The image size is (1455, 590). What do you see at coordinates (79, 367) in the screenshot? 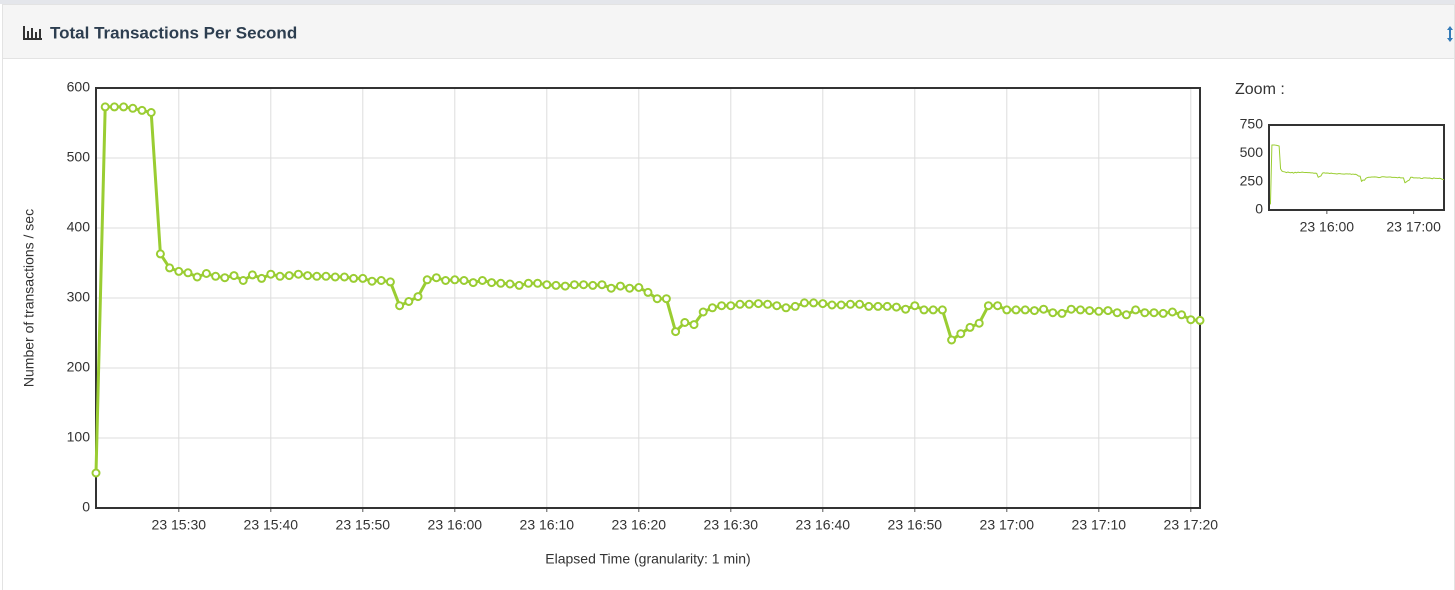
I see `y-tick-label: 200` at bounding box center [79, 367].